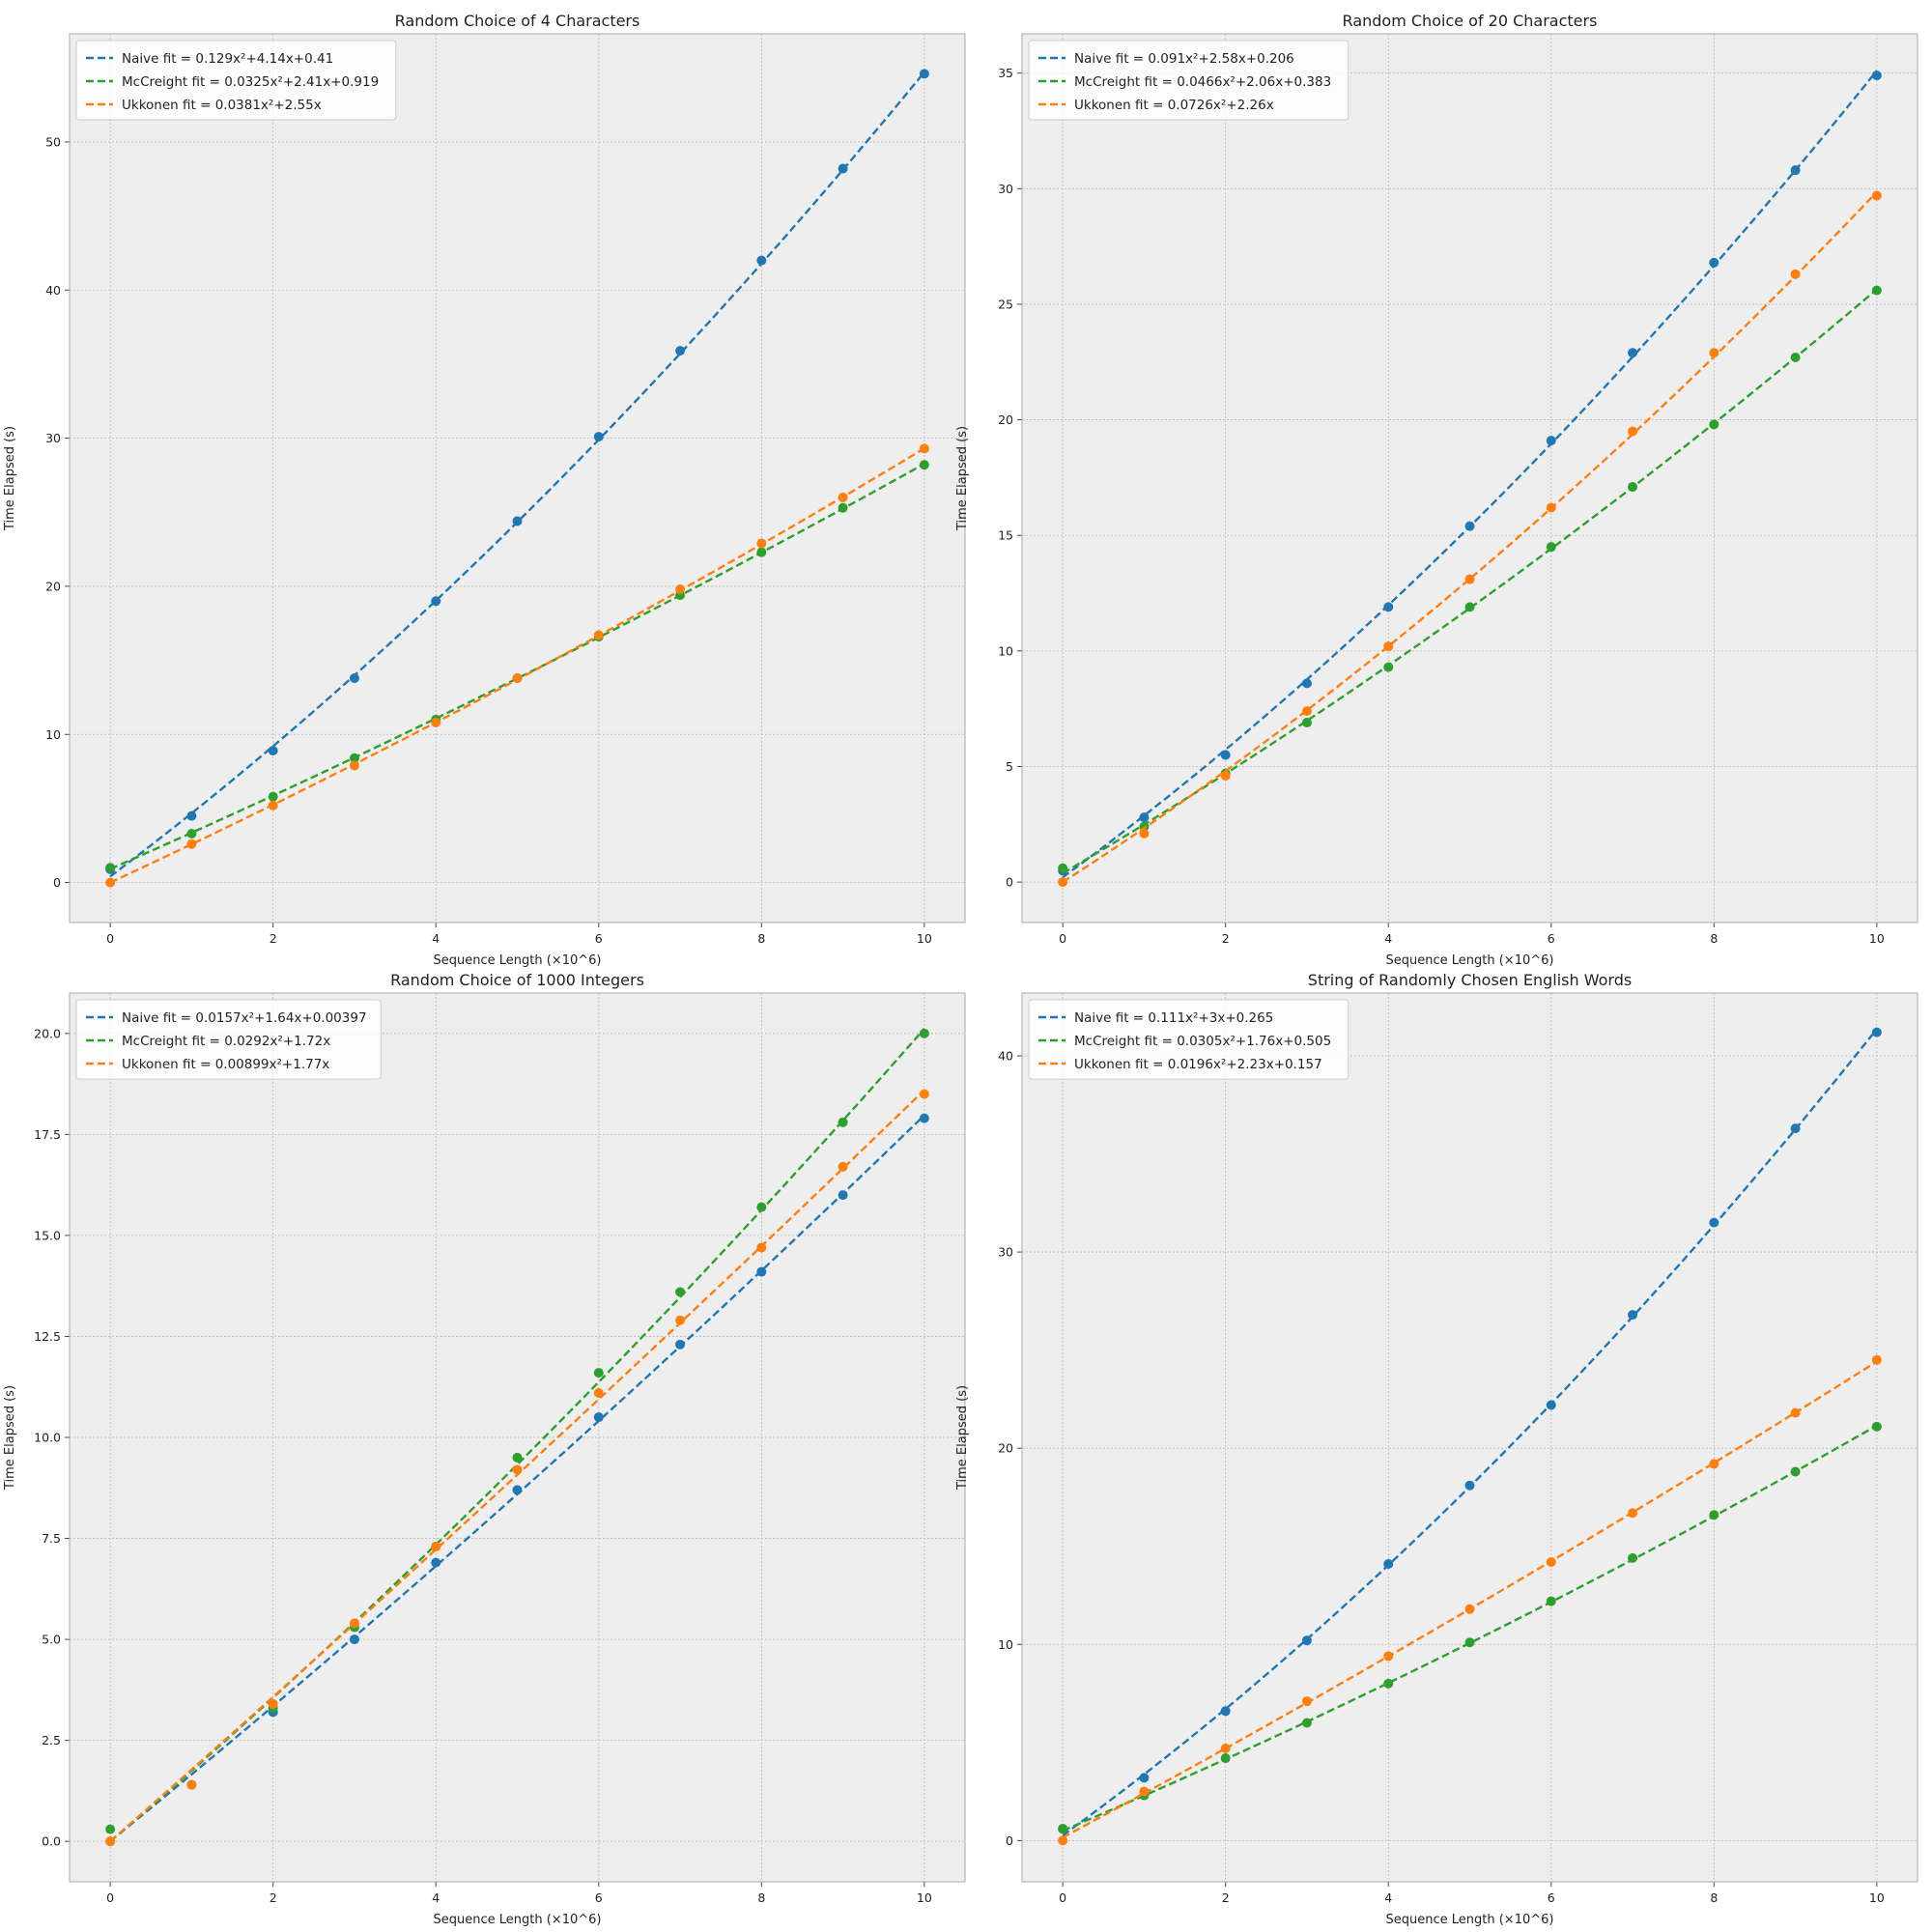  I want to click on y-tick-label: 40, so click(1005, 1055).